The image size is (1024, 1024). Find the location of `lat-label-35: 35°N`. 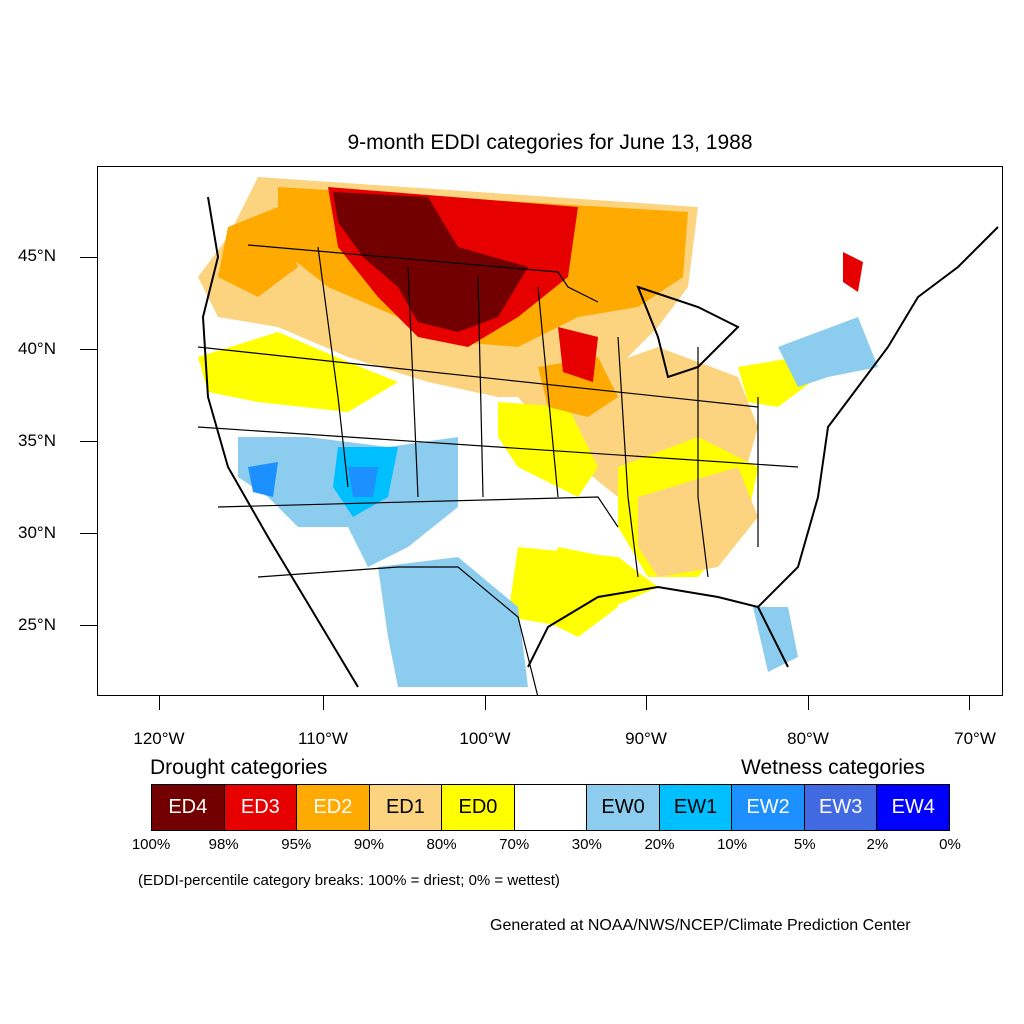

lat-label-35: 35°N is located at coordinates (37, 440).